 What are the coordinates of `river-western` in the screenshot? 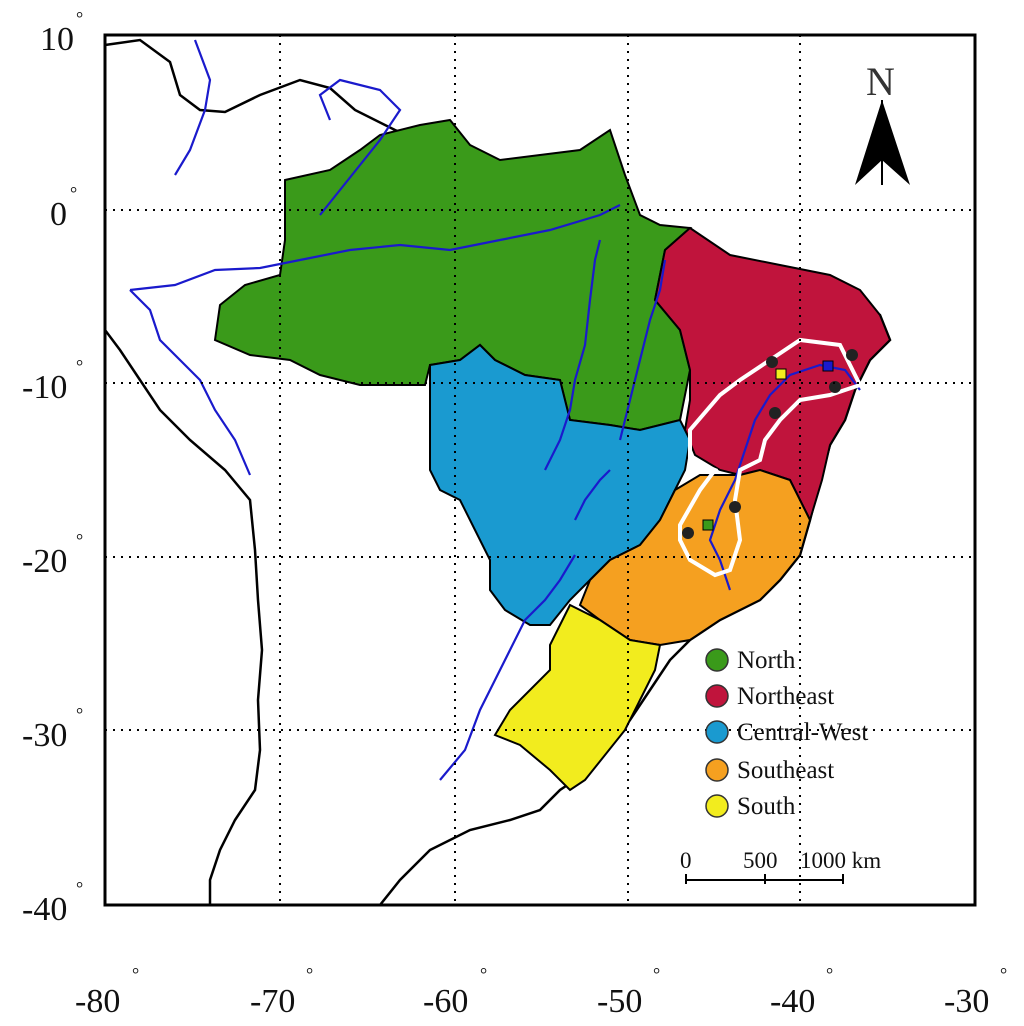 It's located at (193, 107).